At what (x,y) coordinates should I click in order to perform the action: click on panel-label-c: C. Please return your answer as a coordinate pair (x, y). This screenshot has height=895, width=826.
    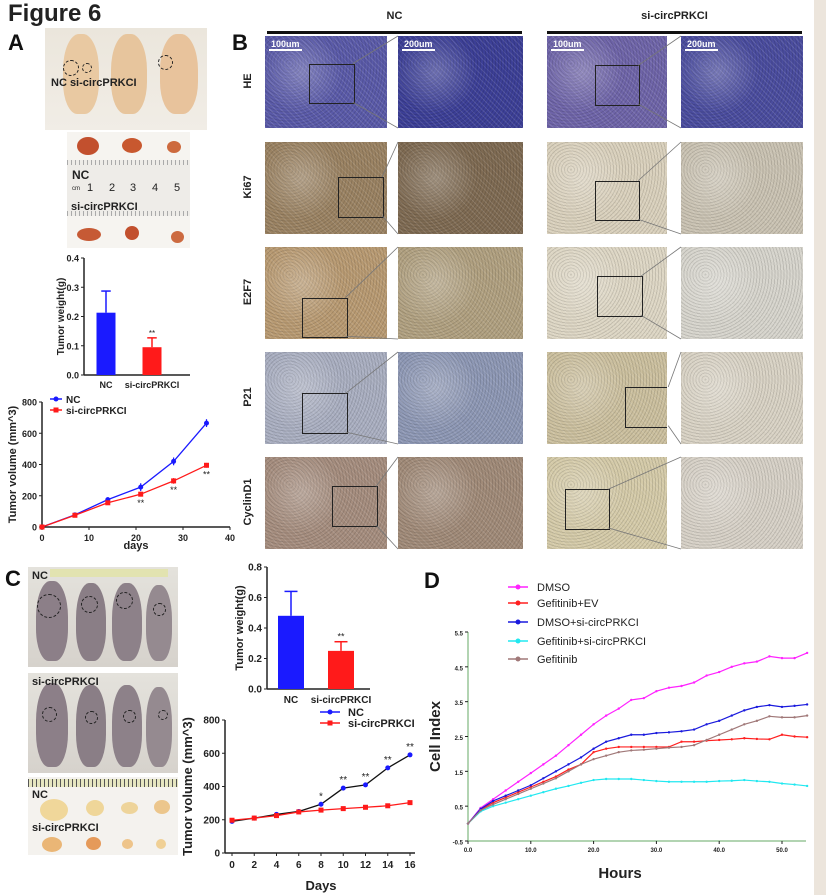
    Looking at the image, I should click on (13, 578).